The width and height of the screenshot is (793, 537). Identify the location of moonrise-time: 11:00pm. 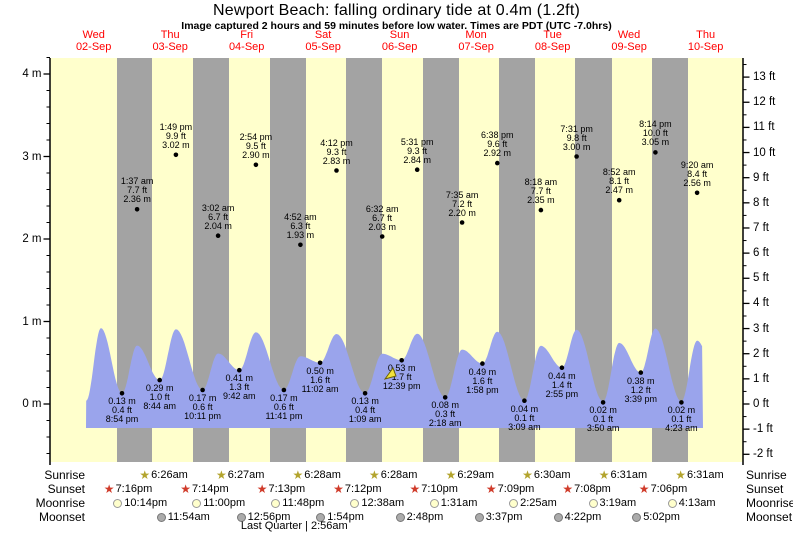
(224, 503).